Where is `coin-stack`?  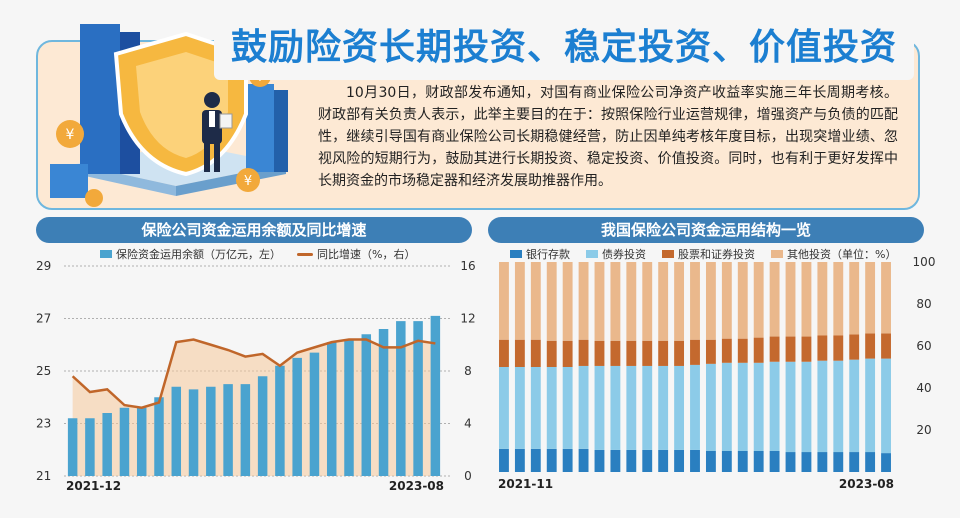
coin-stack is located at coordinates (69, 181).